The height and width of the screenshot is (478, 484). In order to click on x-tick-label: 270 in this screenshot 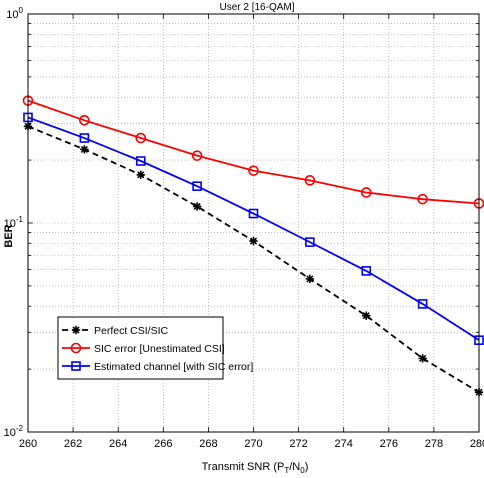, I will do `click(253, 444)`.